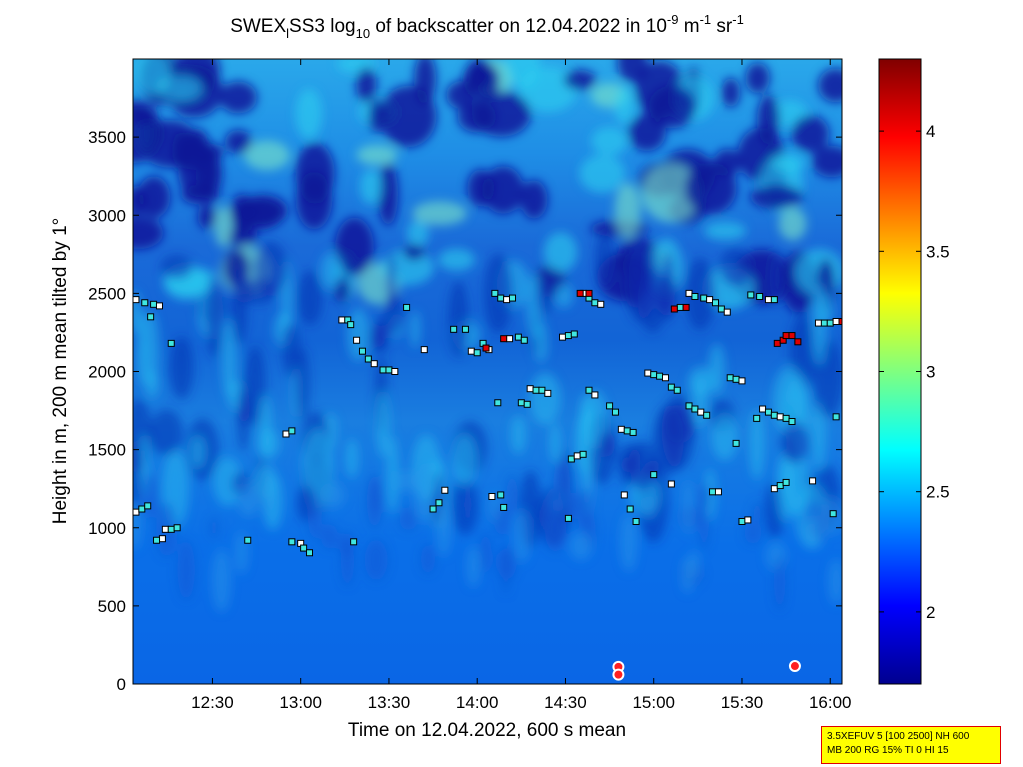 This screenshot has width=1023, height=767. What do you see at coordinates (107, 372) in the screenshot?
I see `y-tick-label: 2000` at bounding box center [107, 372].